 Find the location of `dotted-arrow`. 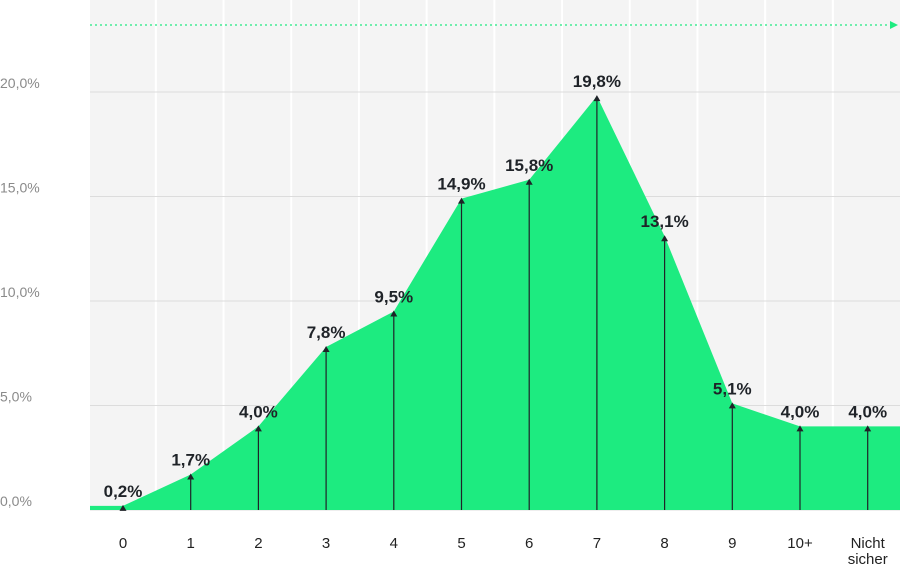

dotted-arrow is located at coordinates (494, 25).